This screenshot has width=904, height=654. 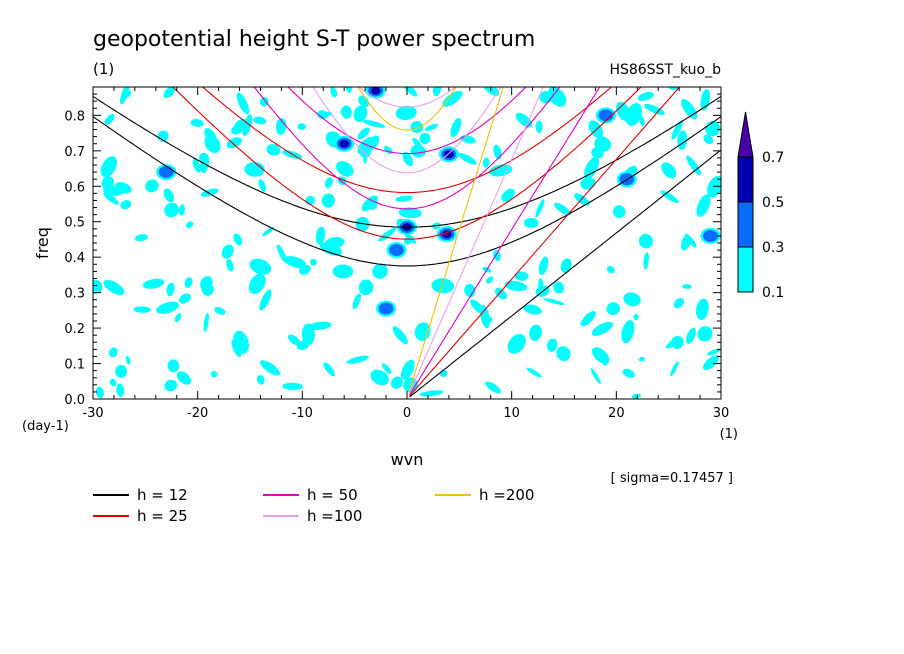 What do you see at coordinates (74, 187) in the screenshot?
I see `y-tick-label: 0.6` at bounding box center [74, 187].